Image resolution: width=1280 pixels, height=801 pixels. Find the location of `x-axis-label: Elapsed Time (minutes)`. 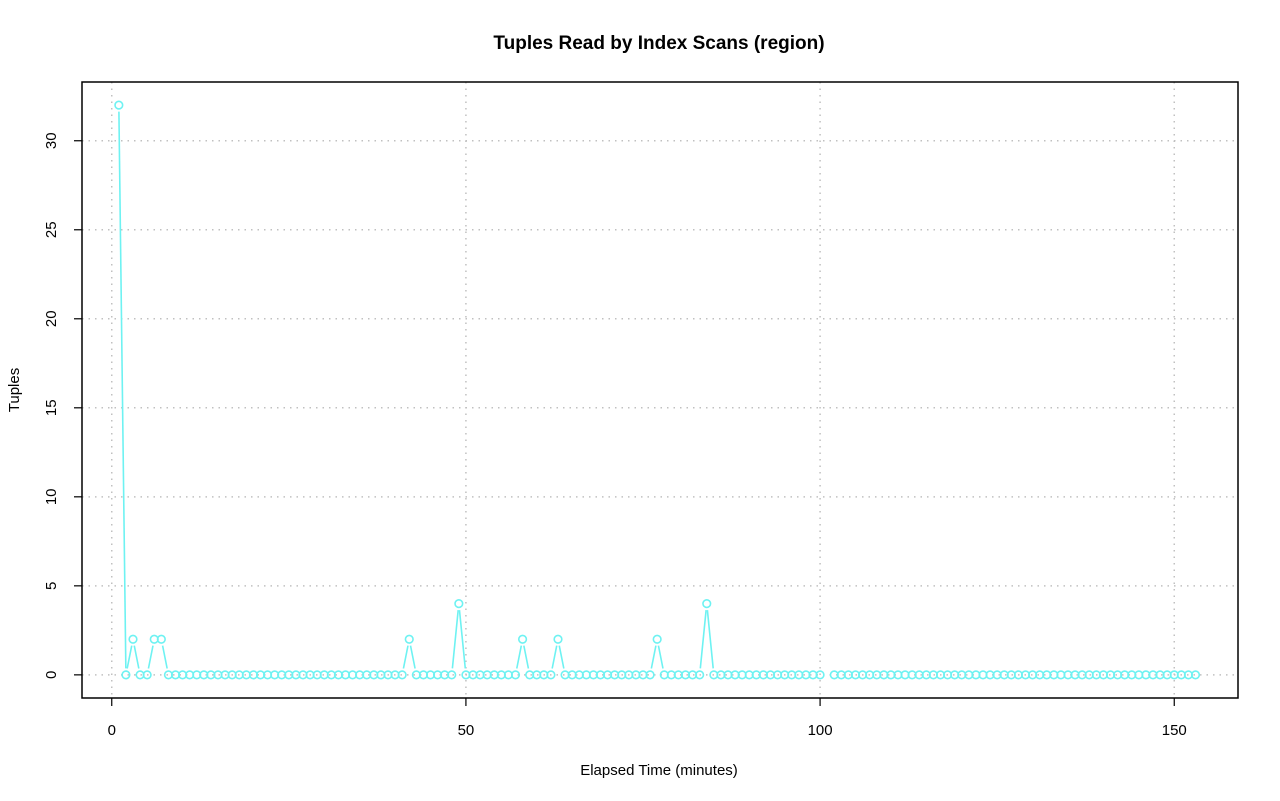

x-axis-label: Elapsed Time (minutes) is located at coordinates (659, 770).